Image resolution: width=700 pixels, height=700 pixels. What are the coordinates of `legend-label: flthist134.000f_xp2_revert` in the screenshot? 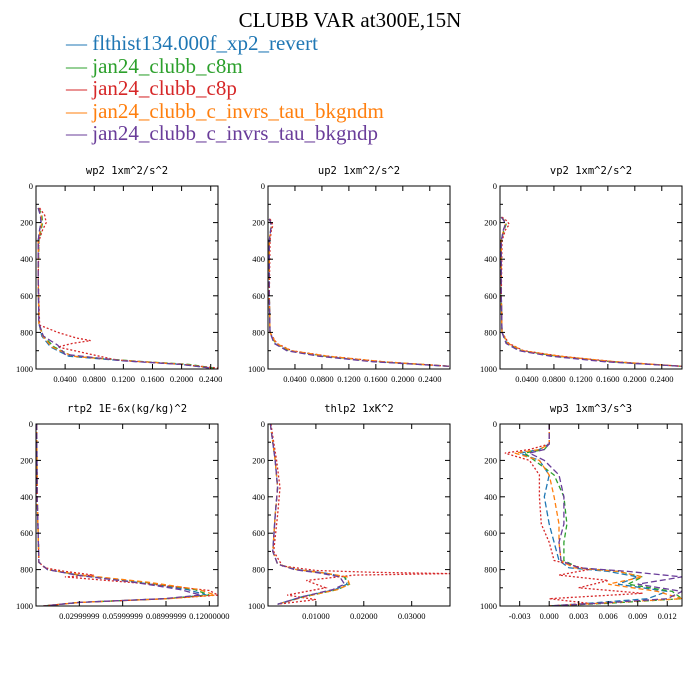 It's located at (202, 43).